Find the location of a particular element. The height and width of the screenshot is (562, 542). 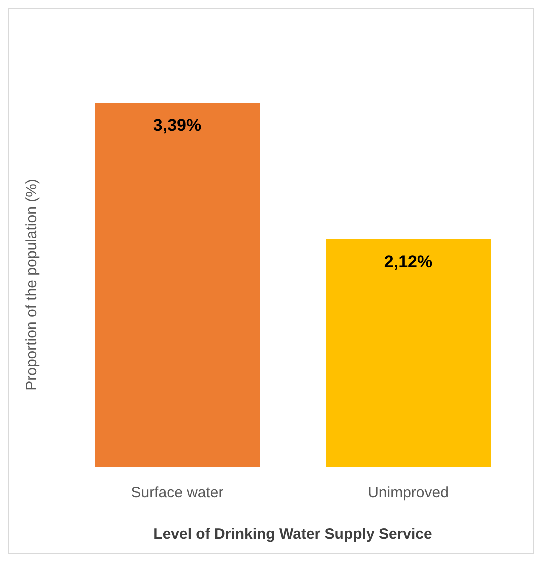

x-axis-title: Level of Drinking Water Supply Service is located at coordinates (293, 534).